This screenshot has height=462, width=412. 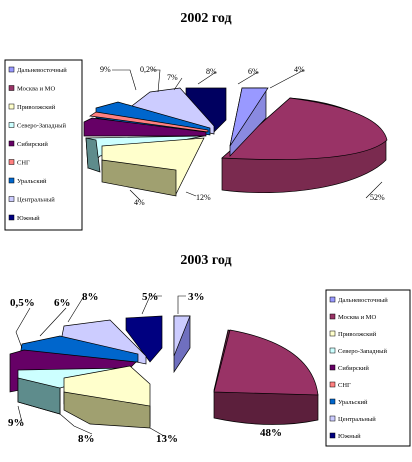 I want to click on label-2002-3: 8%, so click(x=211, y=71).